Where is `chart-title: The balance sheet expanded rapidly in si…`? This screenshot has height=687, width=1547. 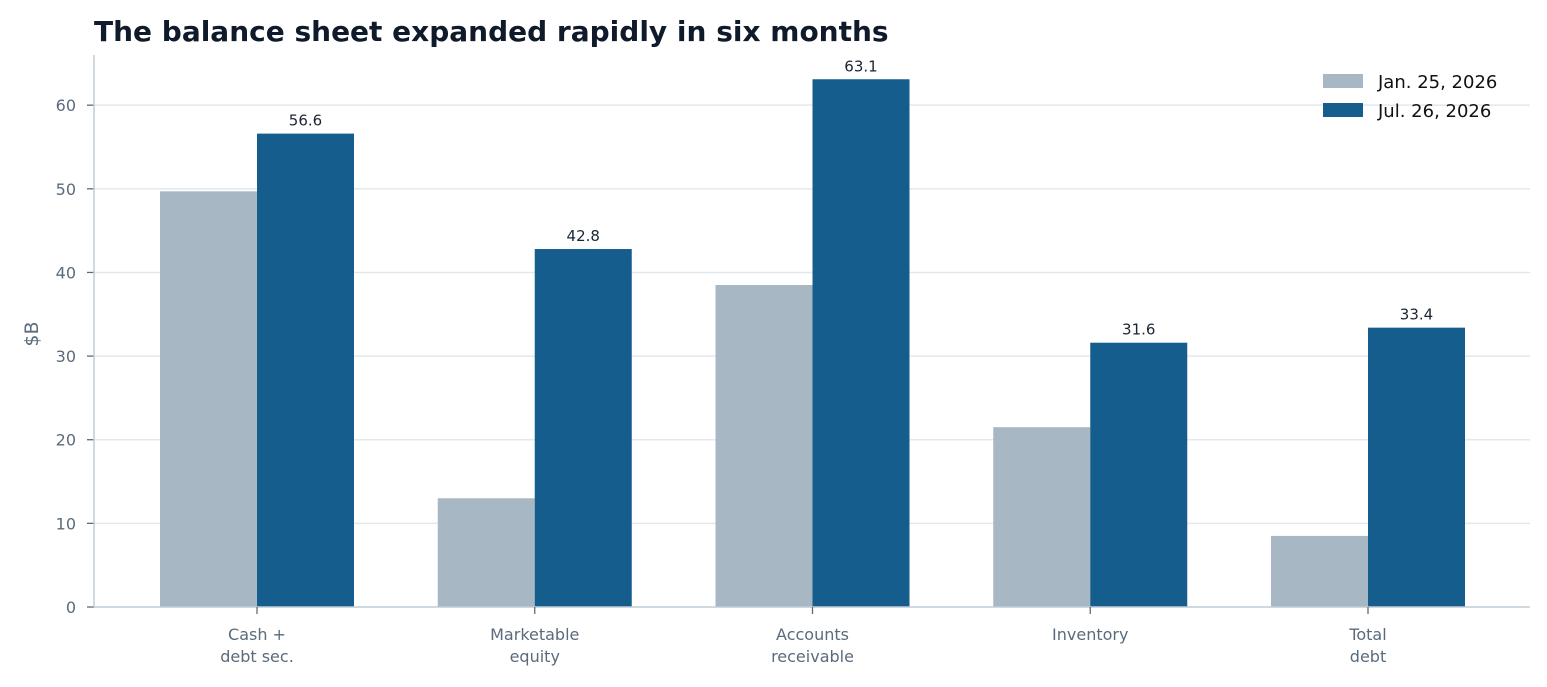
chart-title: The balance sheet expanded rapidly in si… is located at coordinates (491, 31).